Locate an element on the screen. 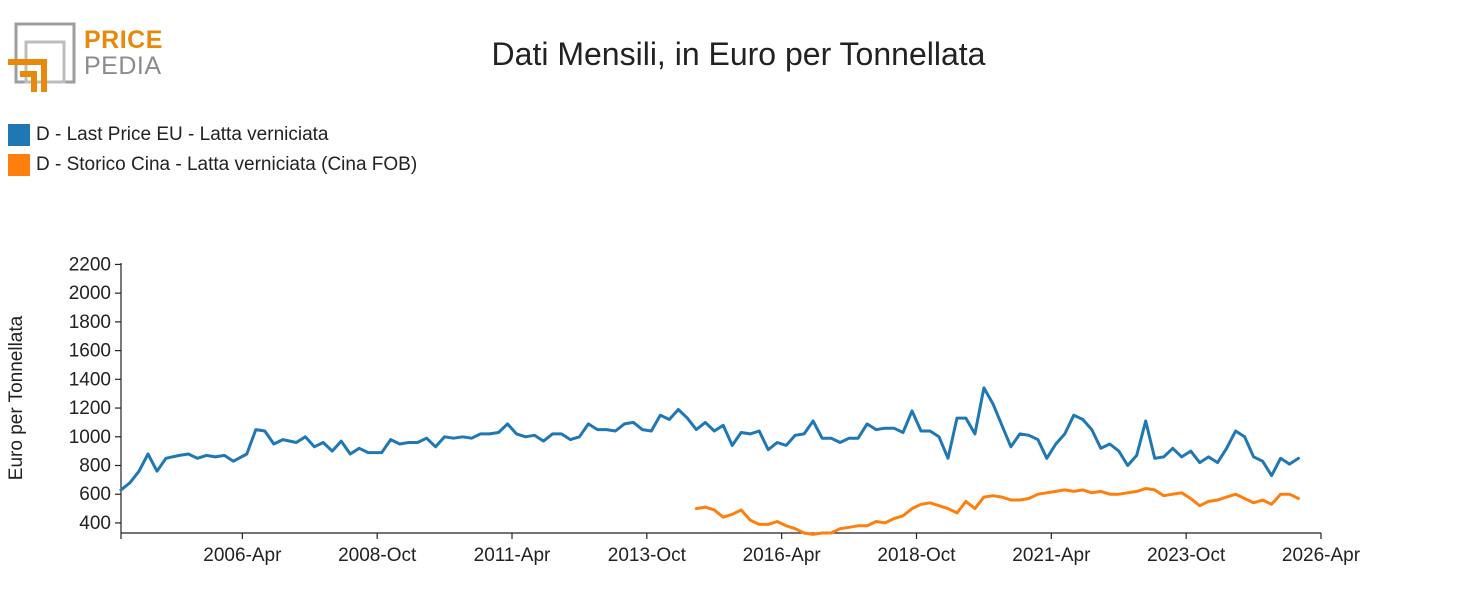 The height and width of the screenshot is (615, 1477). x-tick-label: 2018-Oct is located at coordinates (916, 555).